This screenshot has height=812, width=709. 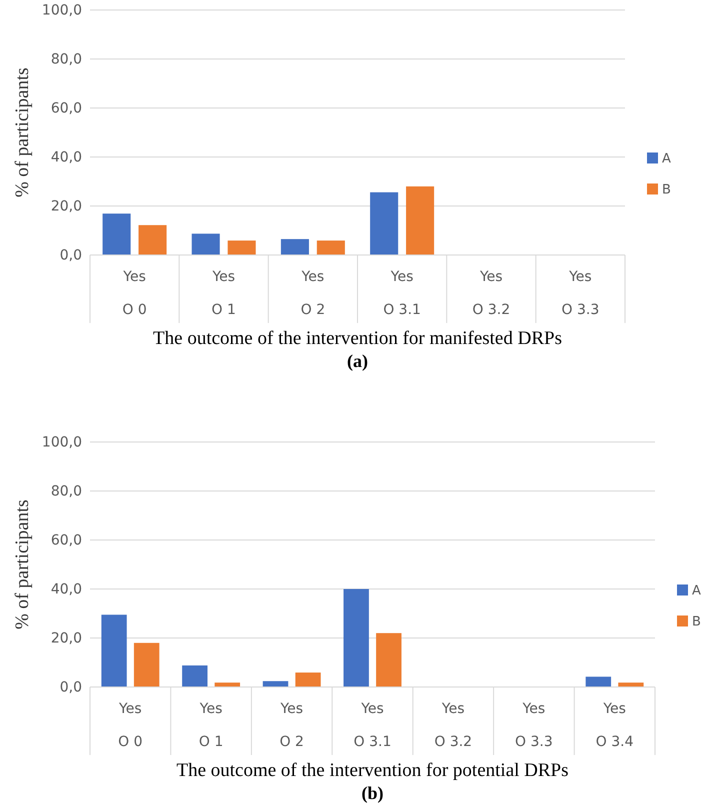 What do you see at coordinates (373, 793) in the screenshot?
I see `text: (b)` at bounding box center [373, 793].